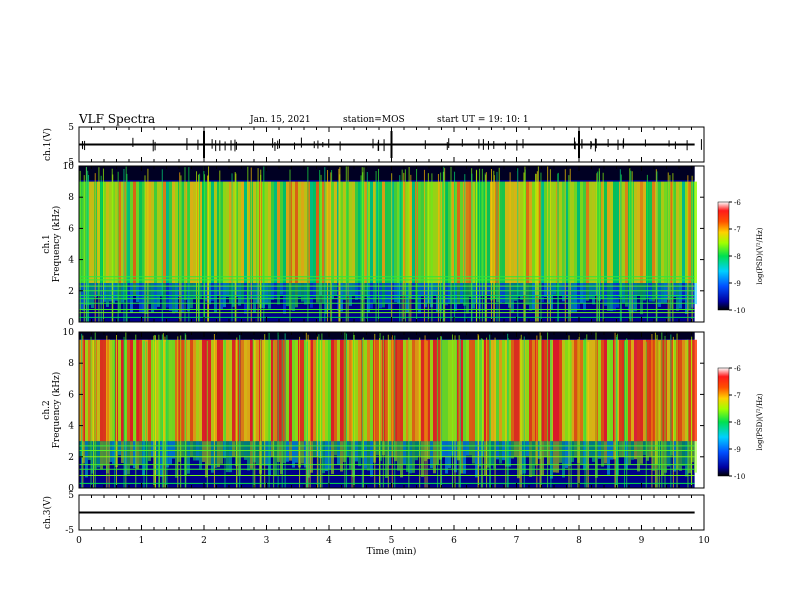 The image size is (792, 612). What do you see at coordinates (374, 120) in the screenshot?
I see `station-label: station=MOS` at bounding box center [374, 120].